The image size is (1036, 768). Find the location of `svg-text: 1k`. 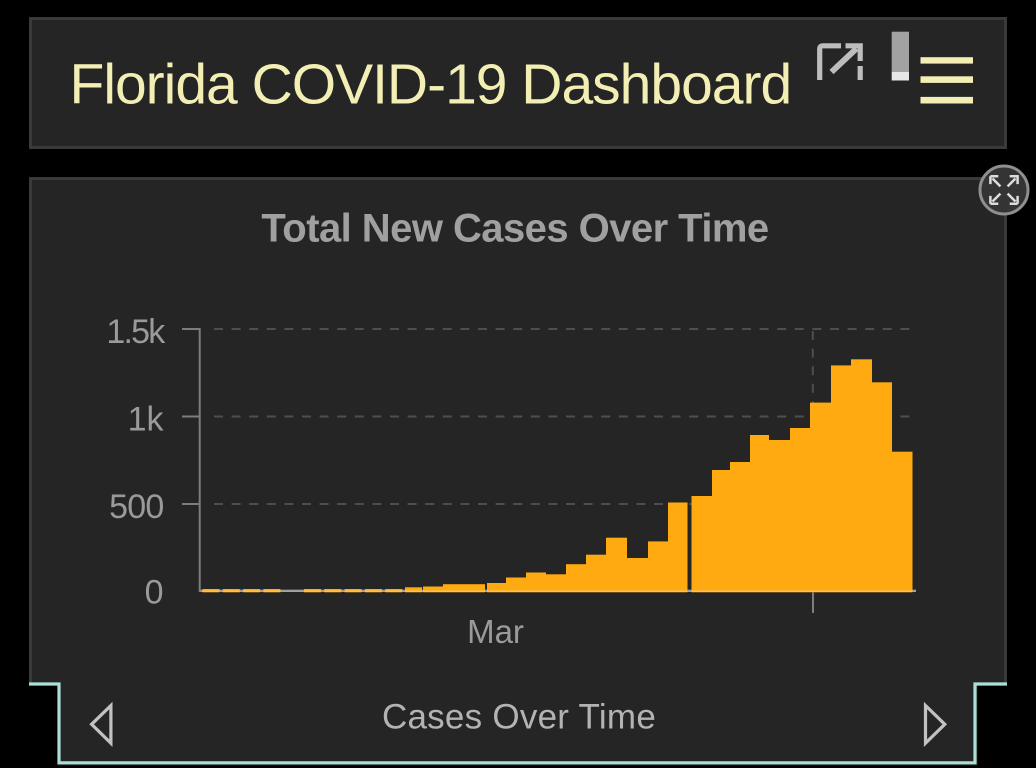

svg-text: 1k is located at coordinates (146, 420).